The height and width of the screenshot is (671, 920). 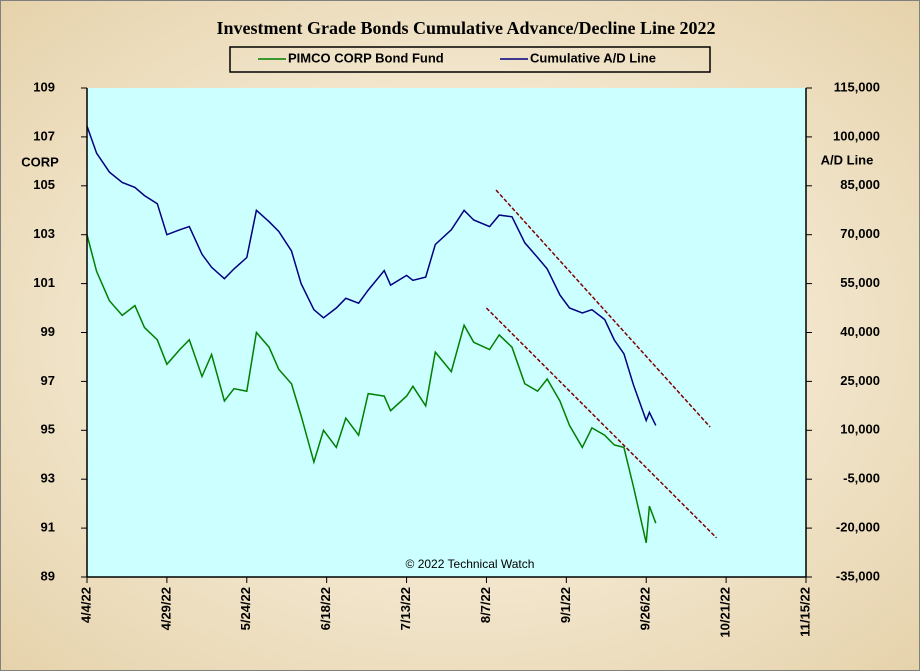 What do you see at coordinates (85, 605) in the screenshot?
I see `x-tick-label: 4/4/22` at bounding box center [85, 605].